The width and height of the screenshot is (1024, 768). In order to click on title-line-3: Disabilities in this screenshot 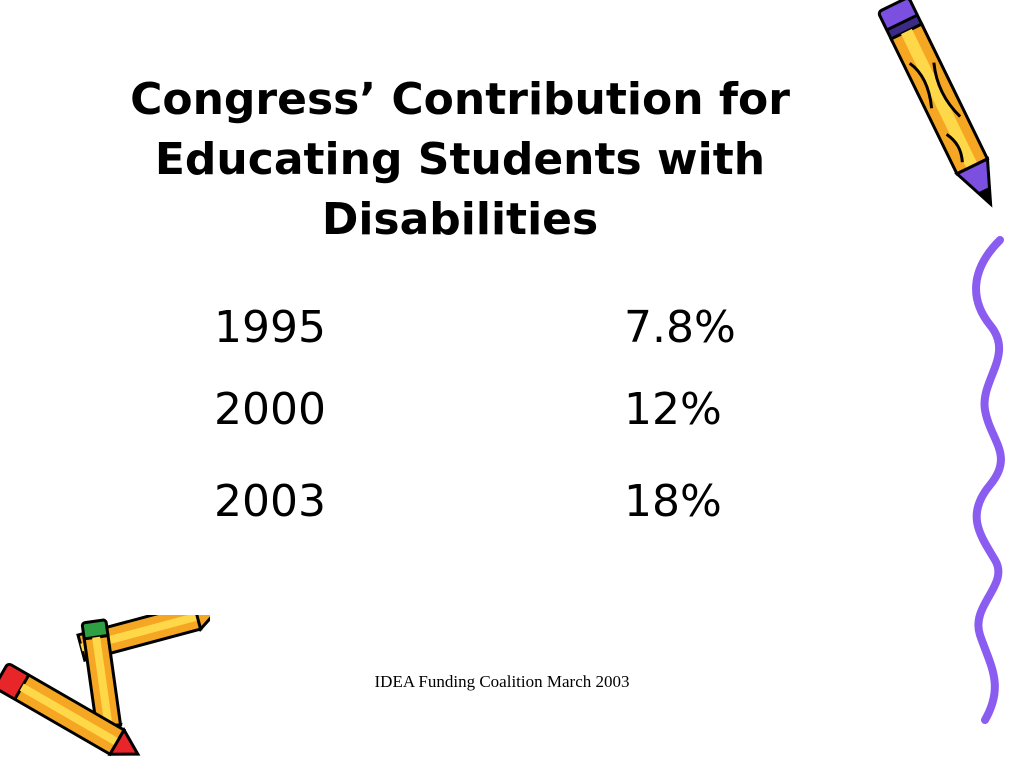, I will do `click(460, 219)`.